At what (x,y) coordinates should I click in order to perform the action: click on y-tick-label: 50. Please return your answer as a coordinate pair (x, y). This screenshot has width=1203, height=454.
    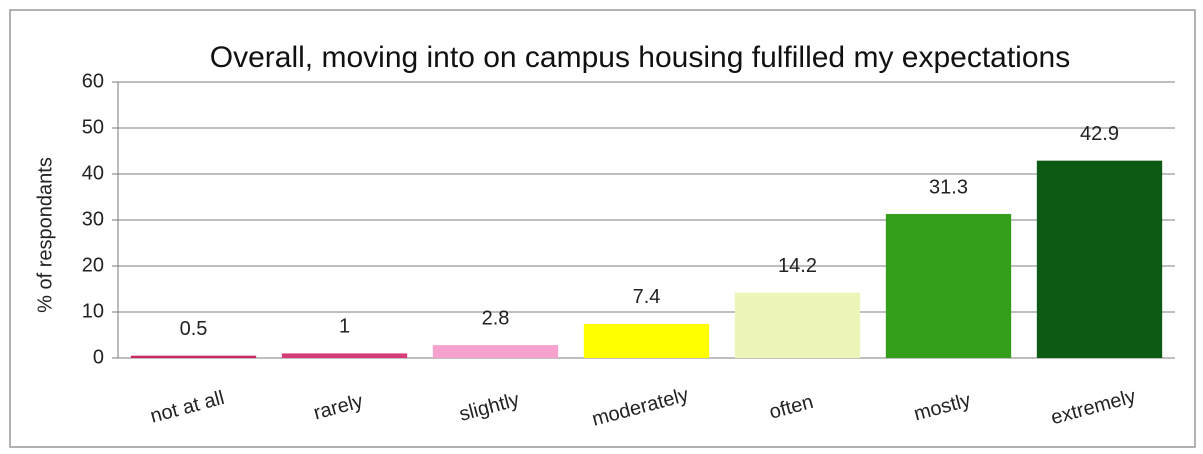
    Looking at the image, I should click on (93, 127).